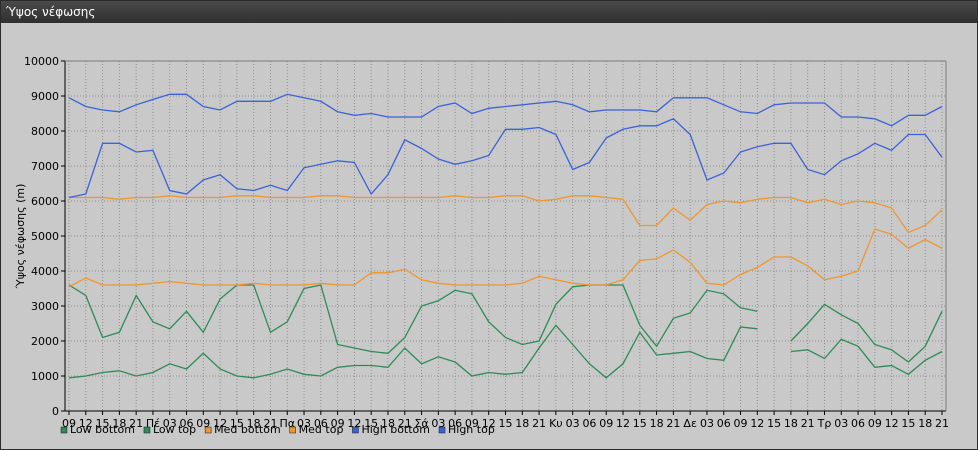 The height and width of the screenshot is (450, 978). What do you see at coordinates (690, 423) in the screenshot?
I see `x-tick-label: Δε` at bounding box center [690, 423].